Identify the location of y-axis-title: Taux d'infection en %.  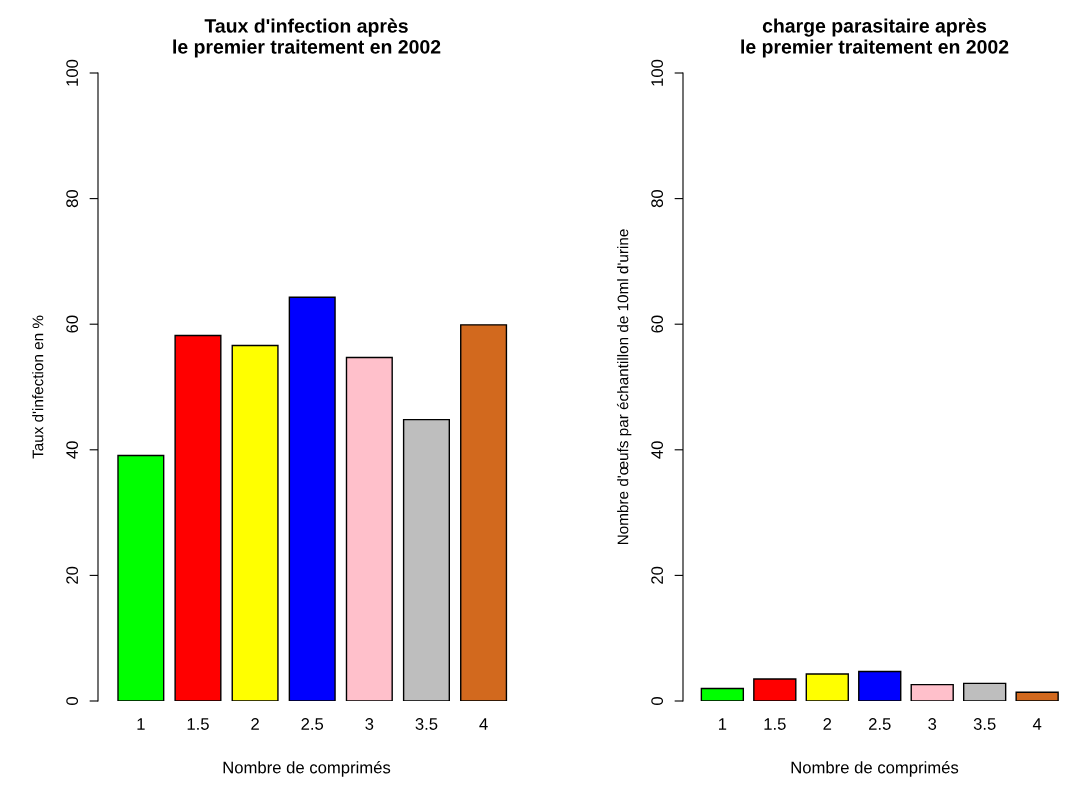
(38, 387).